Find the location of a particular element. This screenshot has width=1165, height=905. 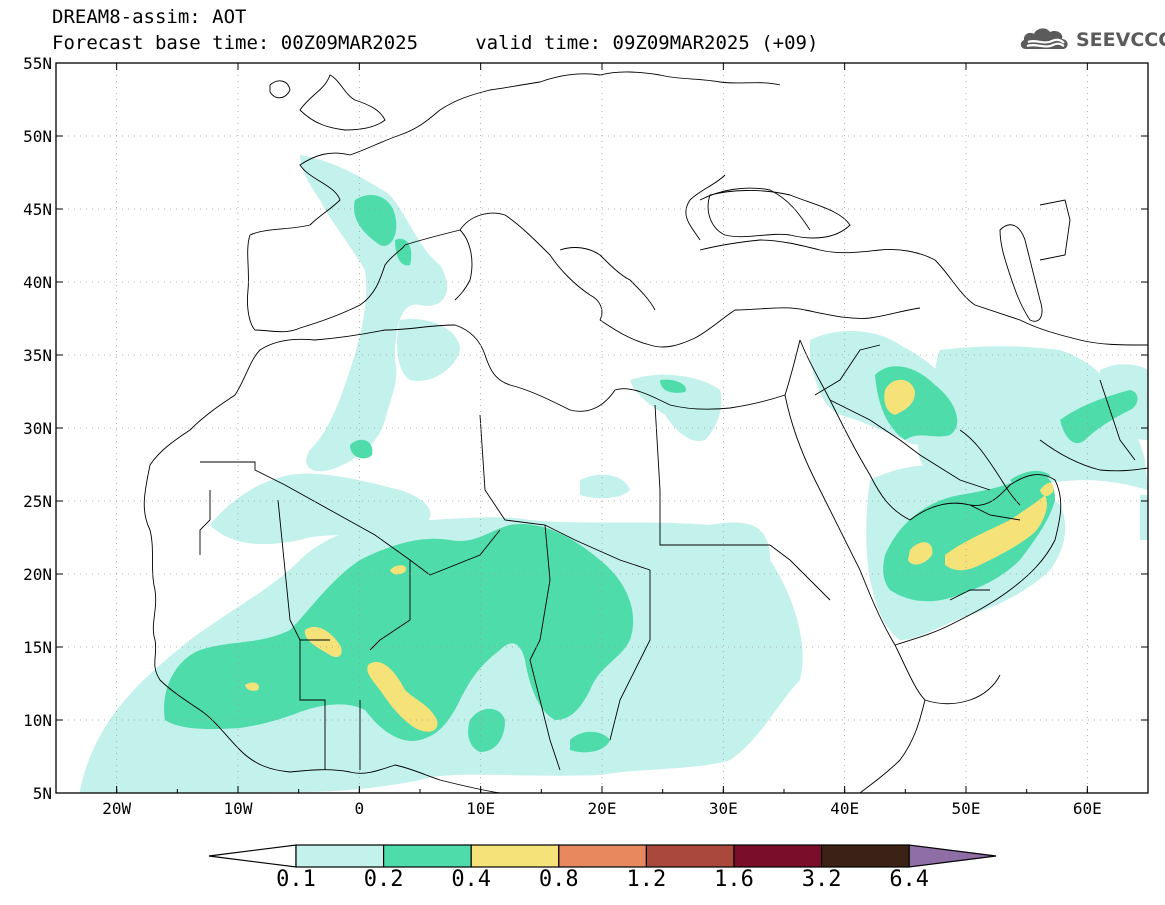

lat-label: 15N is located at coordinates (37, 647).